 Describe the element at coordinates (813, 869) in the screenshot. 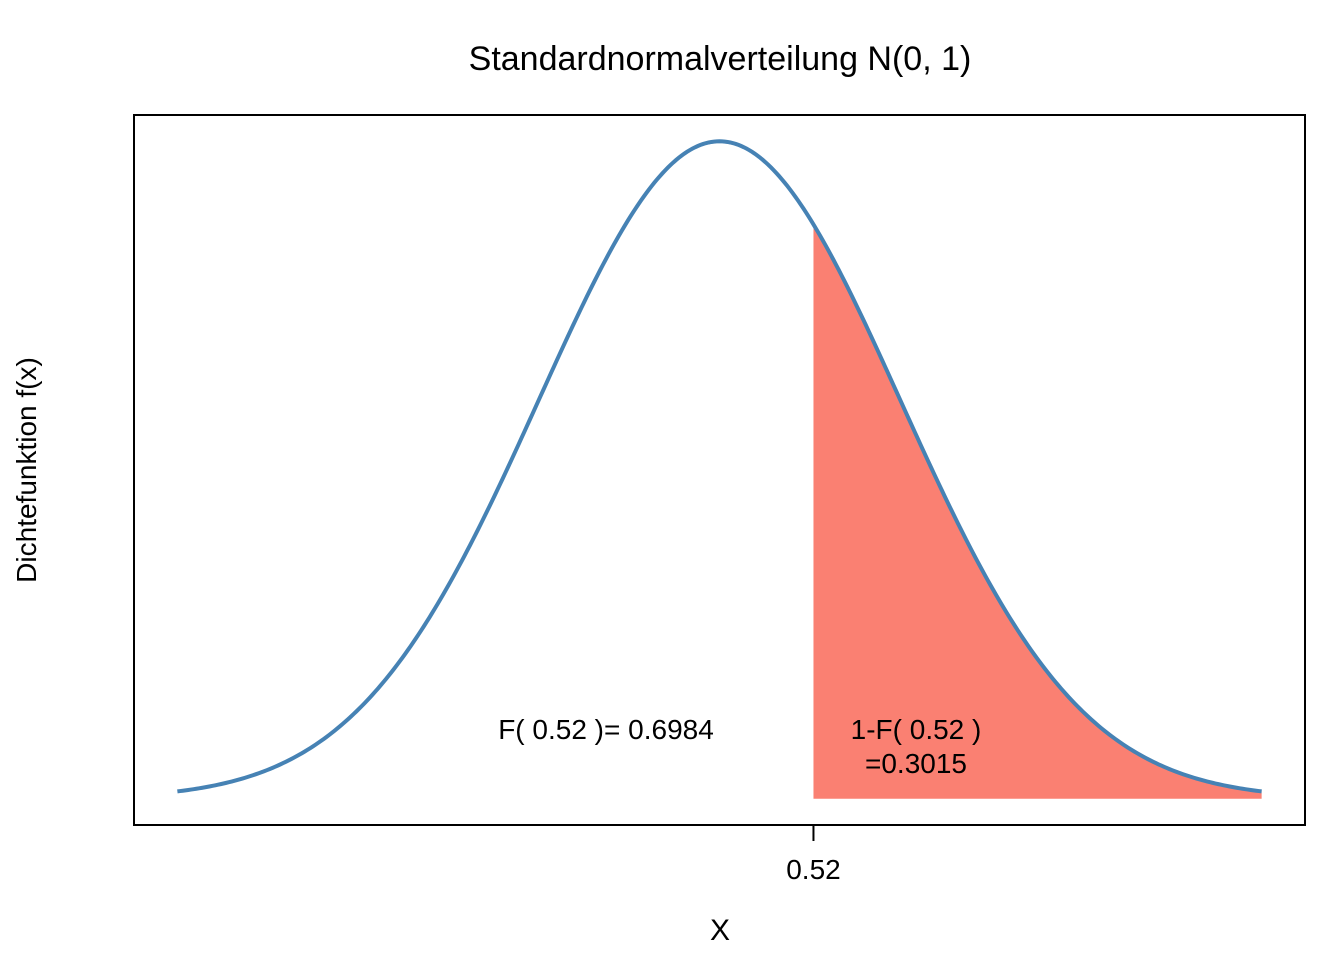

I see `x-tick-label: 0.52` at that location.